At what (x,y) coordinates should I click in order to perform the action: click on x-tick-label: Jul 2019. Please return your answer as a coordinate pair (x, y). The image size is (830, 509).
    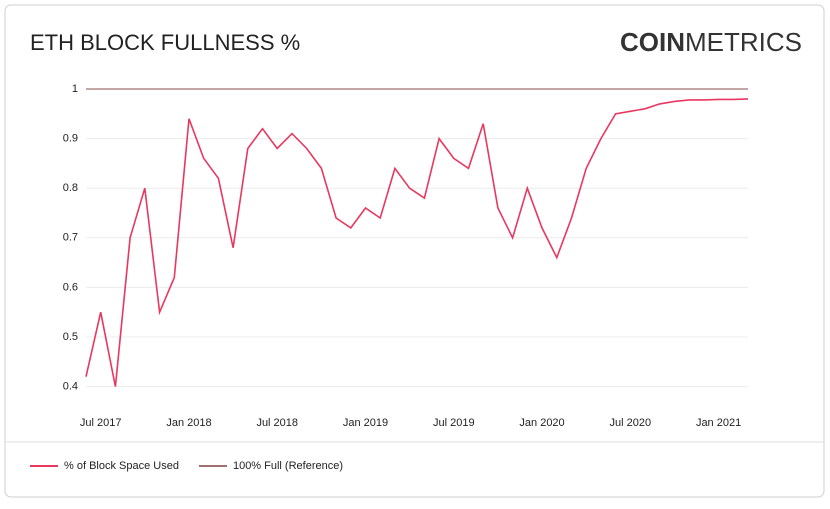
    Looking at the image, I should click on (454, 423).